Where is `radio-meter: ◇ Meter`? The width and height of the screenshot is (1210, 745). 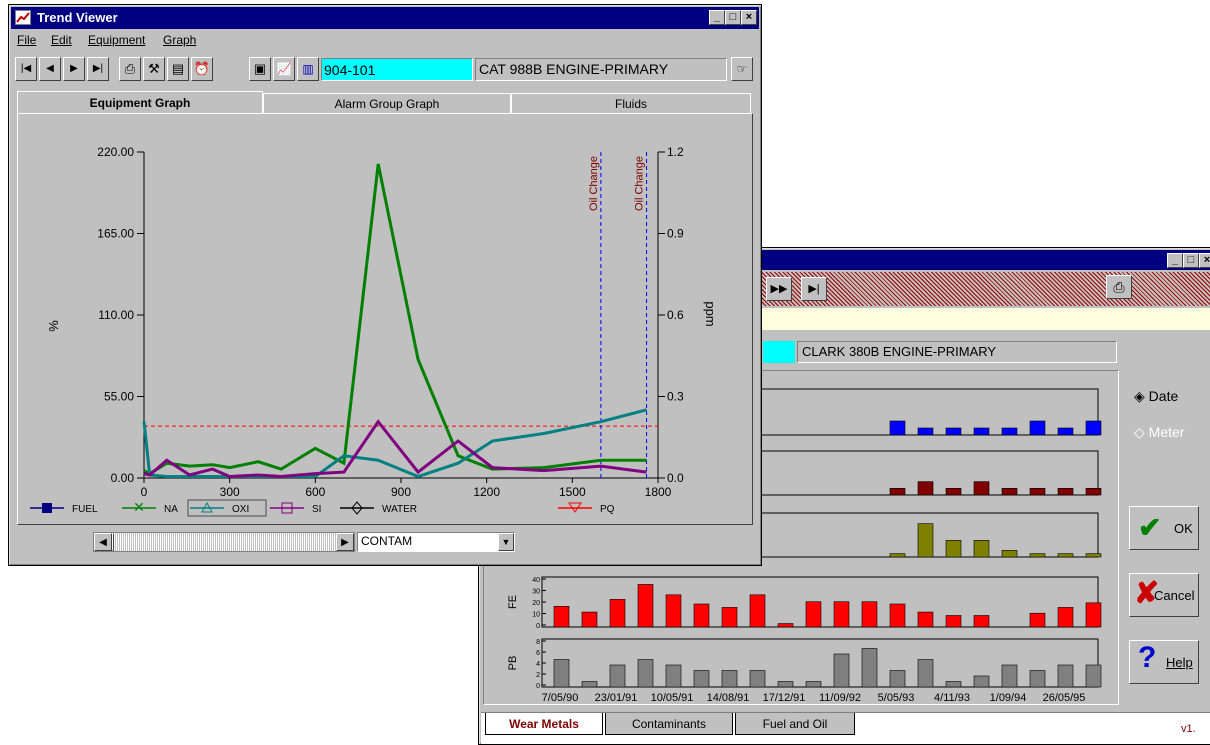
radio-meter: ◇ Meter is located at coordinates (1159, 432).